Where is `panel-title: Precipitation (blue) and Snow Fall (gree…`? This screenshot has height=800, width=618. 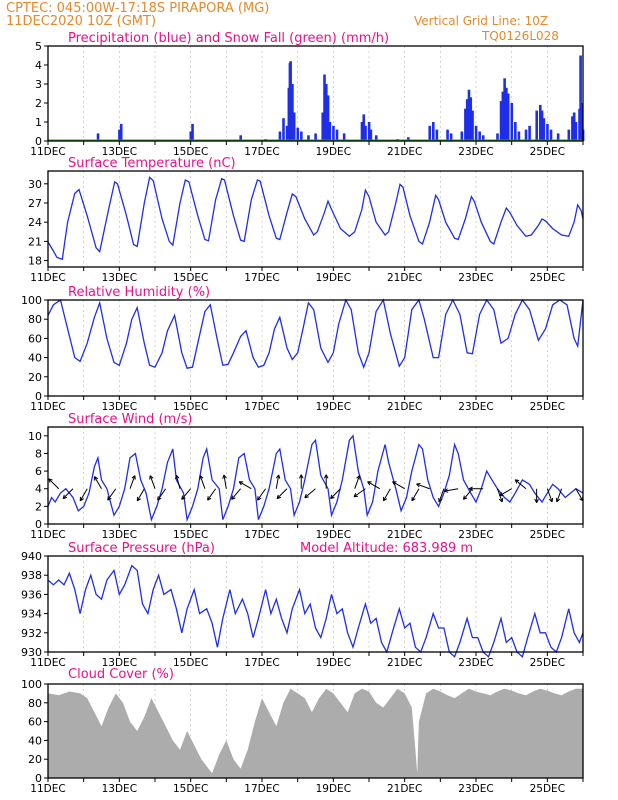 panel-title: Precipitation (blue) and Snow Fall (gree… is located at coordinates (228, 38).